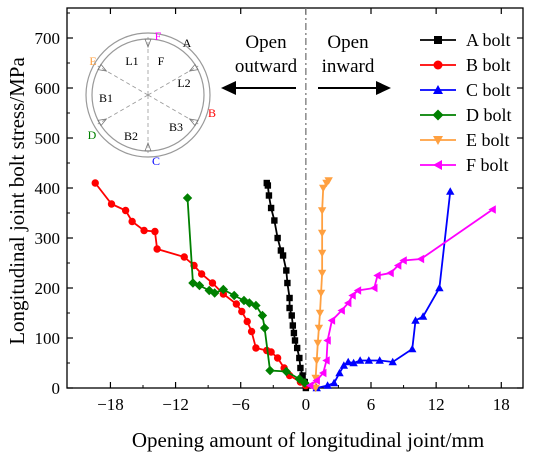 This screenshot has height=458, width=550. Describe the element at coordinates (212, 113) in the screenshot. I see `diagram-label: B` at that location.